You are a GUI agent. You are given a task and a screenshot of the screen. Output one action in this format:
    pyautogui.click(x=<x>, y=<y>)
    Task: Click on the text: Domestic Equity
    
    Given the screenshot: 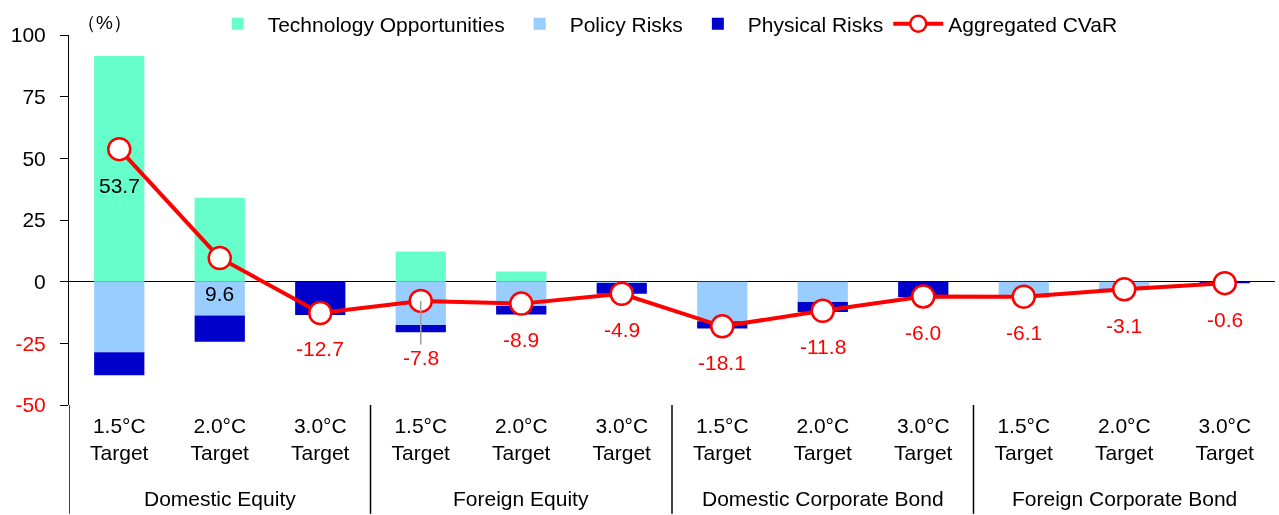 What is the action you would take?
    pyautogui.click(x=220, y=498)
    